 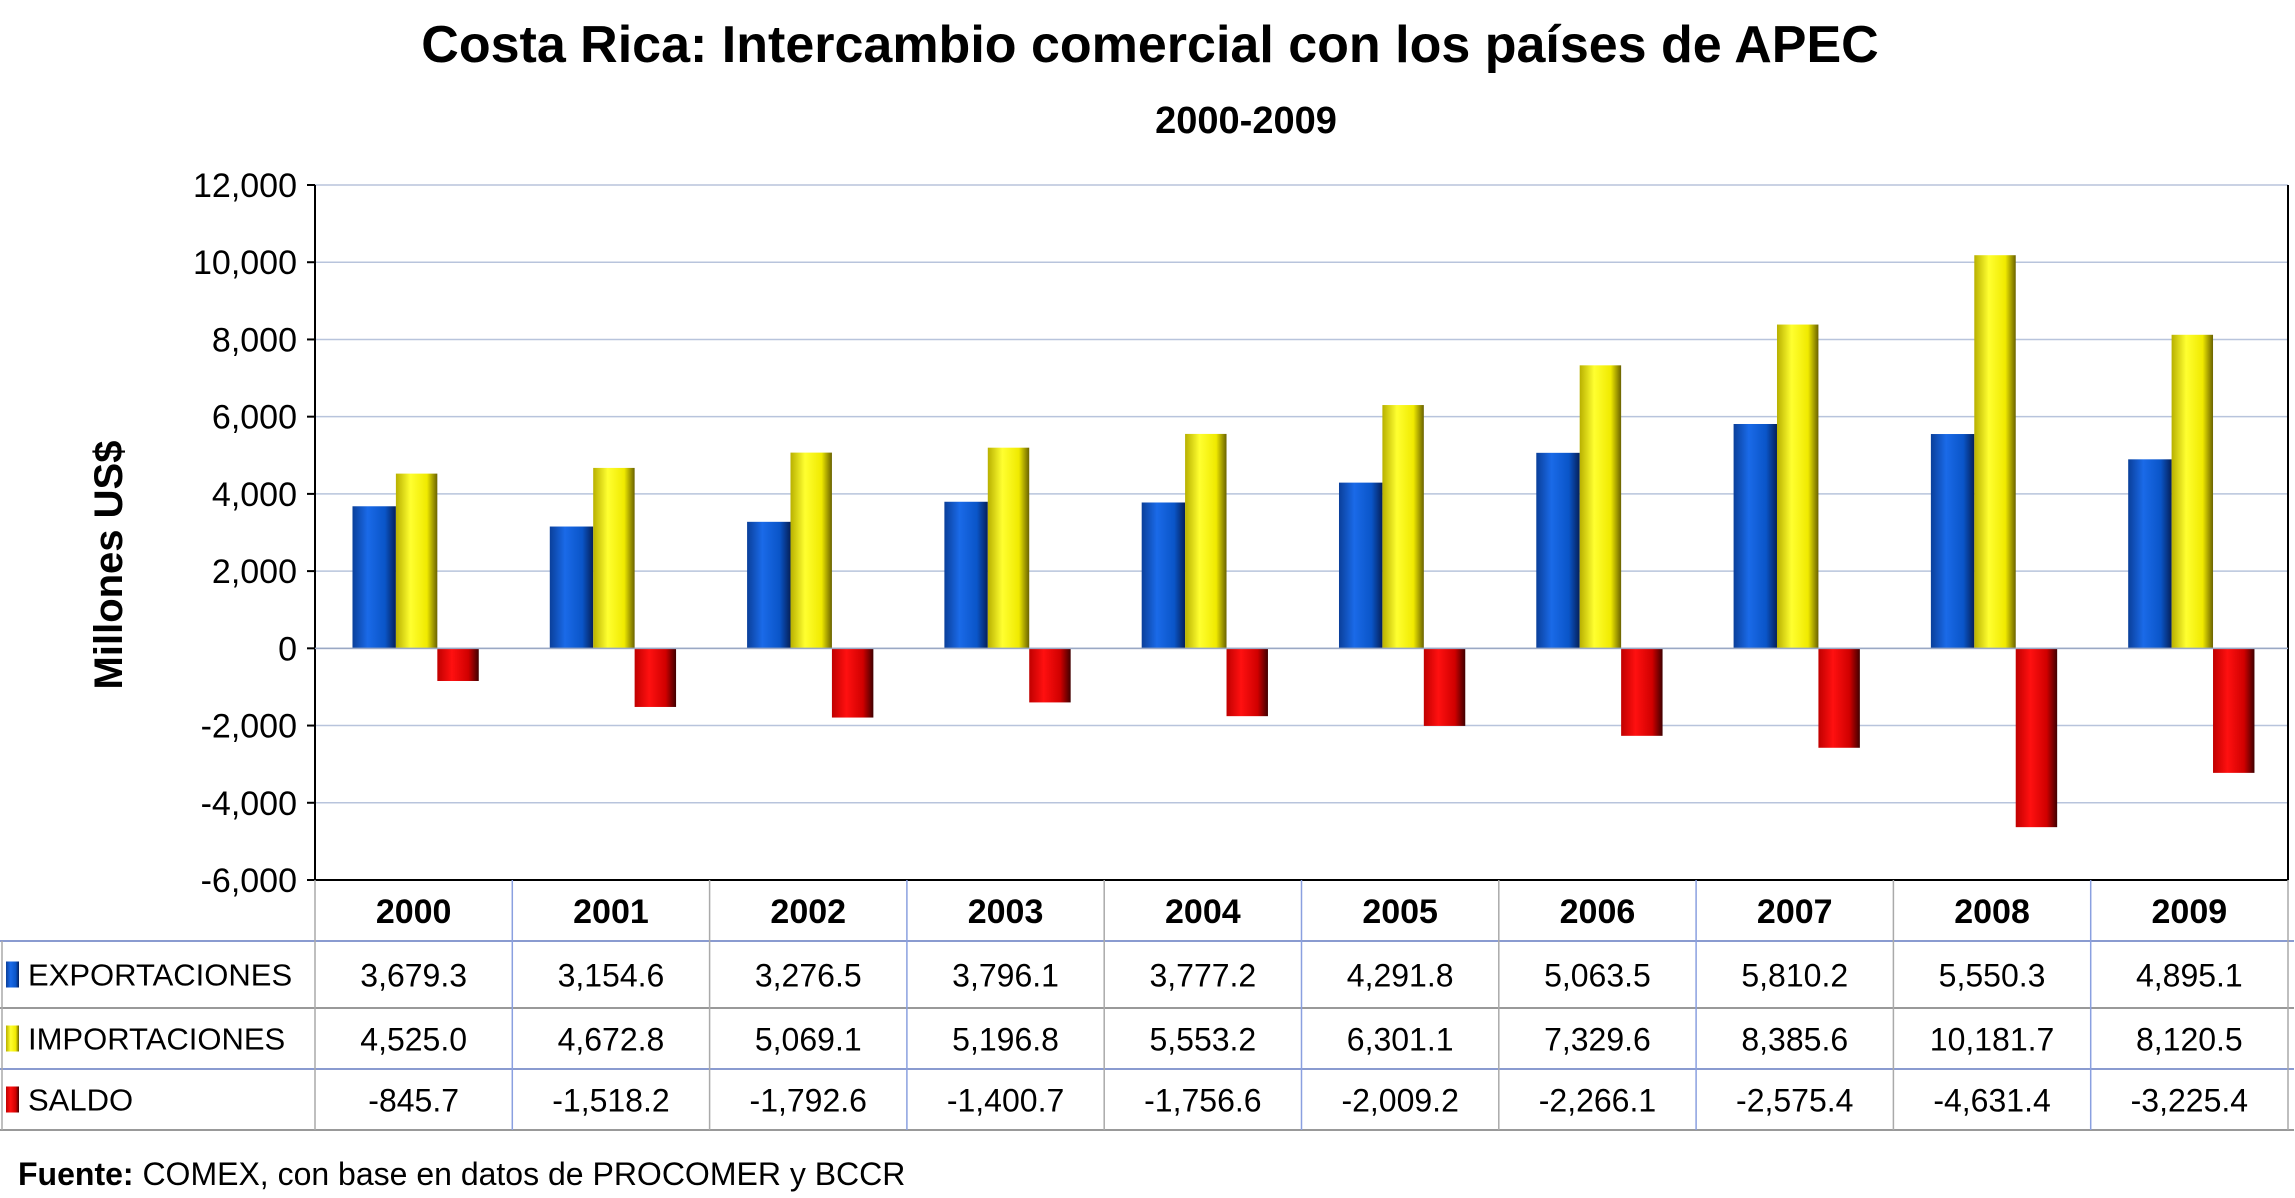 What do you see at coordinates (12, 1099) in the screenshot?
I see `legend-swatch-saldo` at bounding box center [12, 1099].